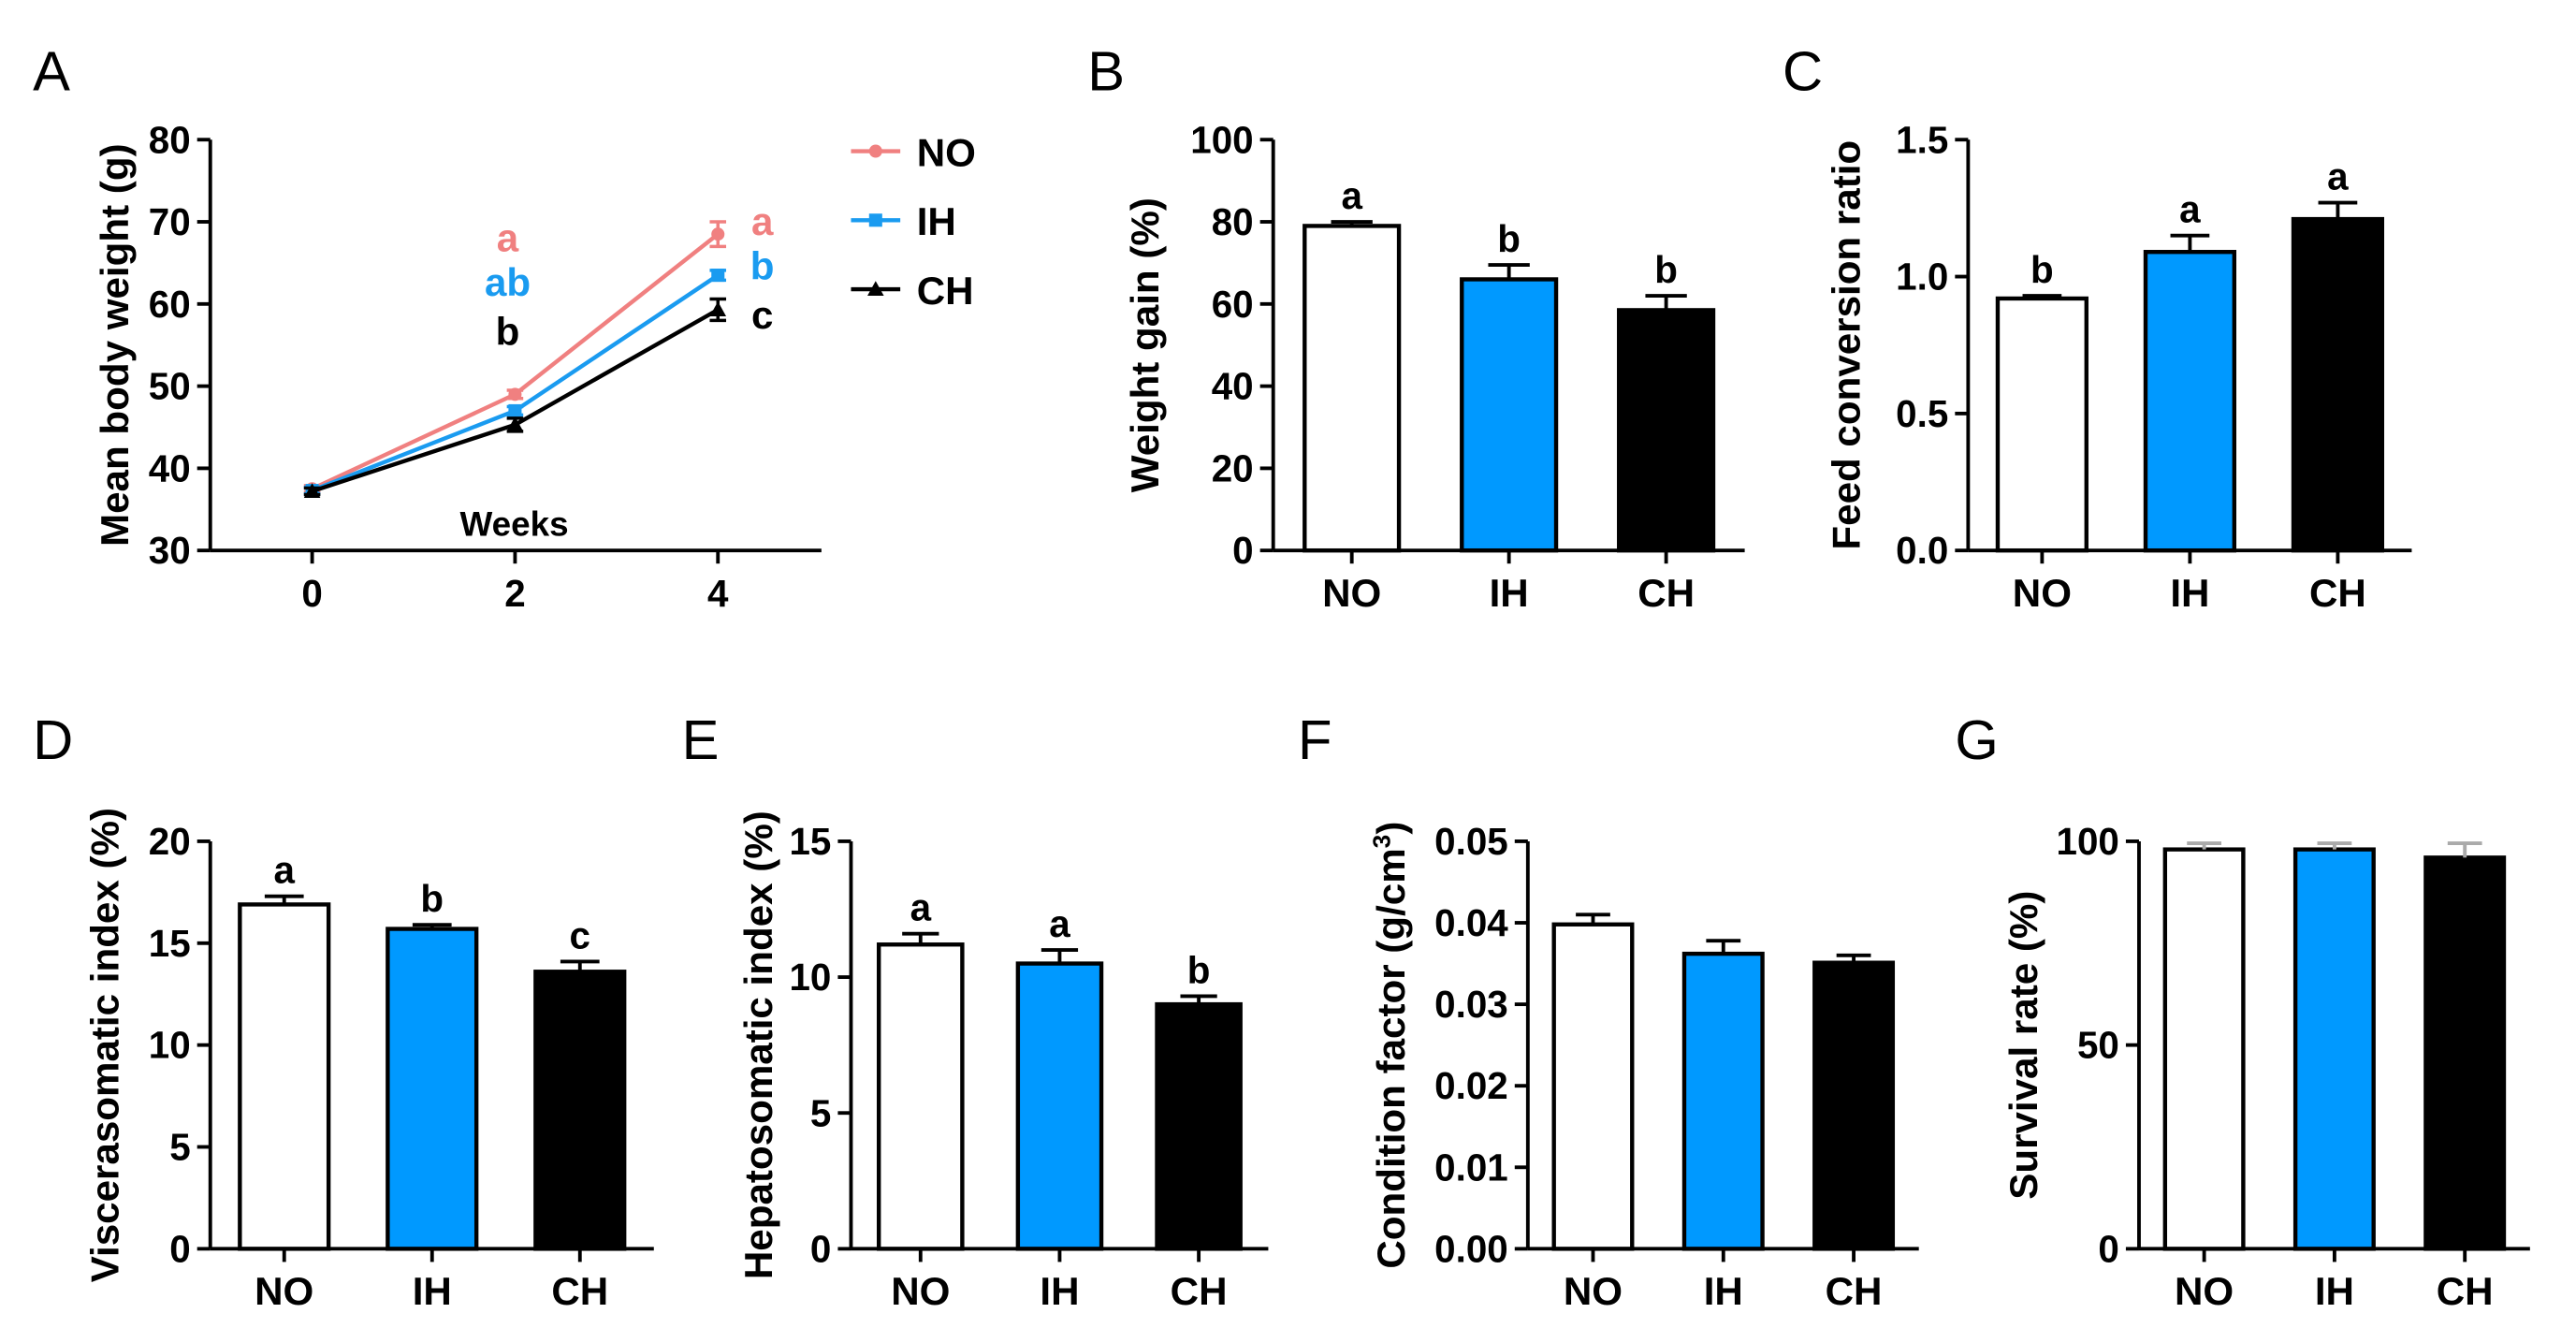 Image resolution: width=2576 pixels, height=1328 pixels. What do you see at coordinates (875, 151) in the screenshot?
I see `legend-marker-no` at bounding box center [875, 151].